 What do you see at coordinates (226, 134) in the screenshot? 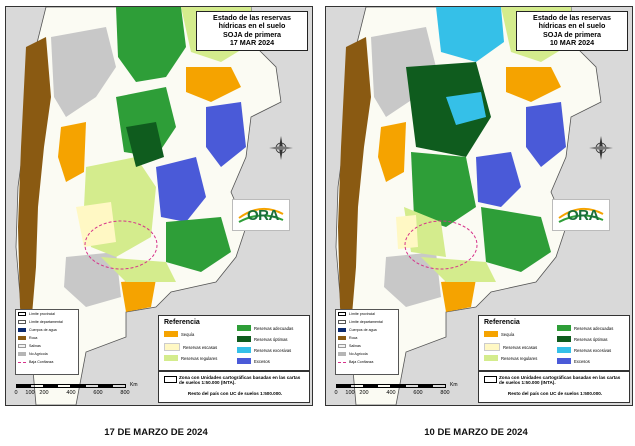
I see `excess-zone` at bounding box center [226, 134].